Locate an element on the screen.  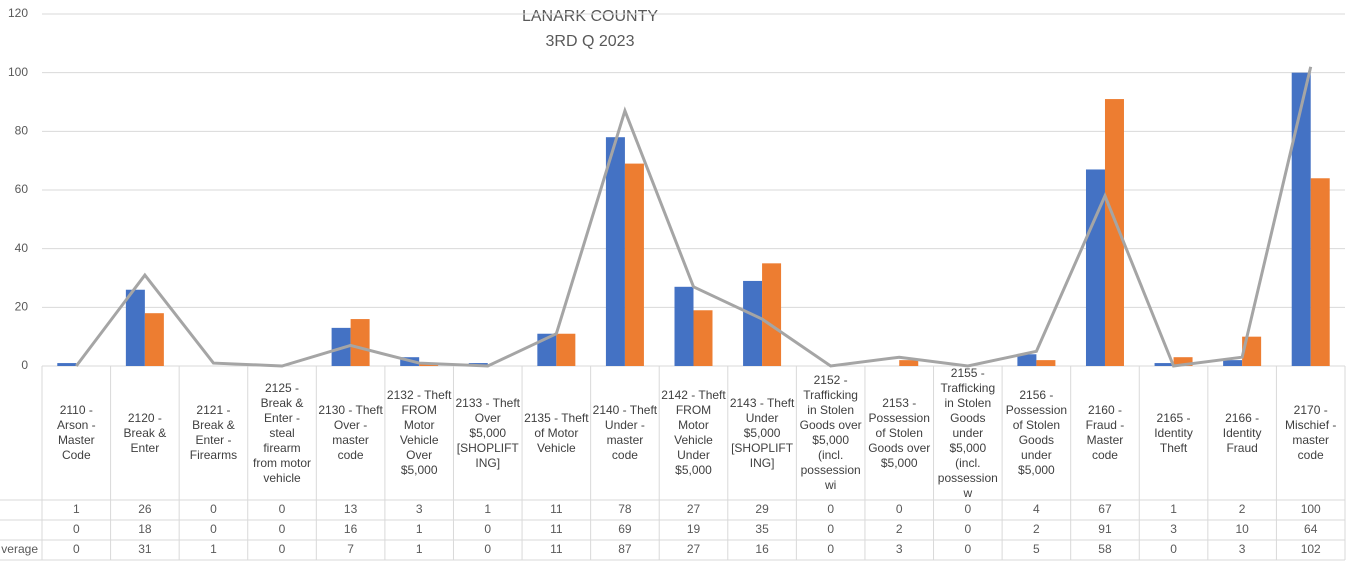
table-value: 35 is located at coordinates (762, 529).